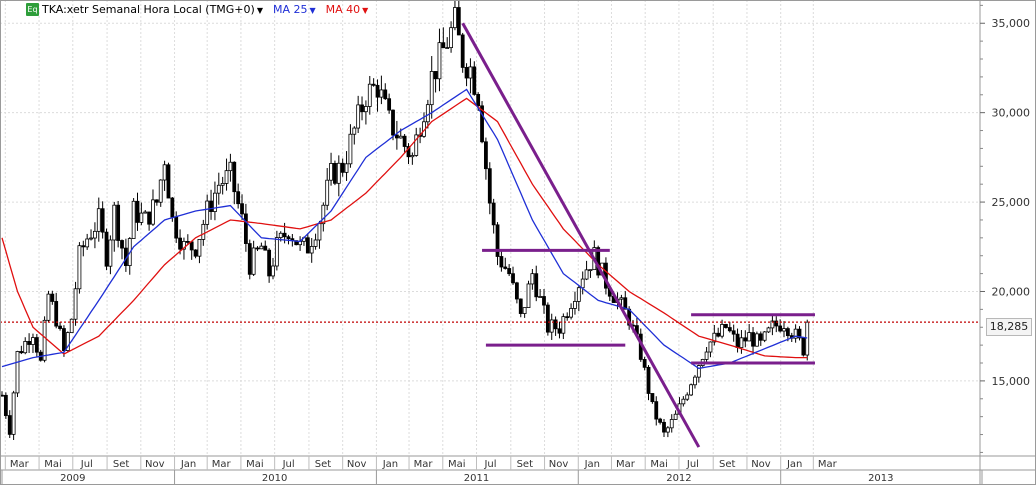 The height and width of the screenshot is (485, 1036). Describe the element at coordinates (347, 9) in the screenshot. I see `ma40-legend-item: MA 40 ▼` at that location.